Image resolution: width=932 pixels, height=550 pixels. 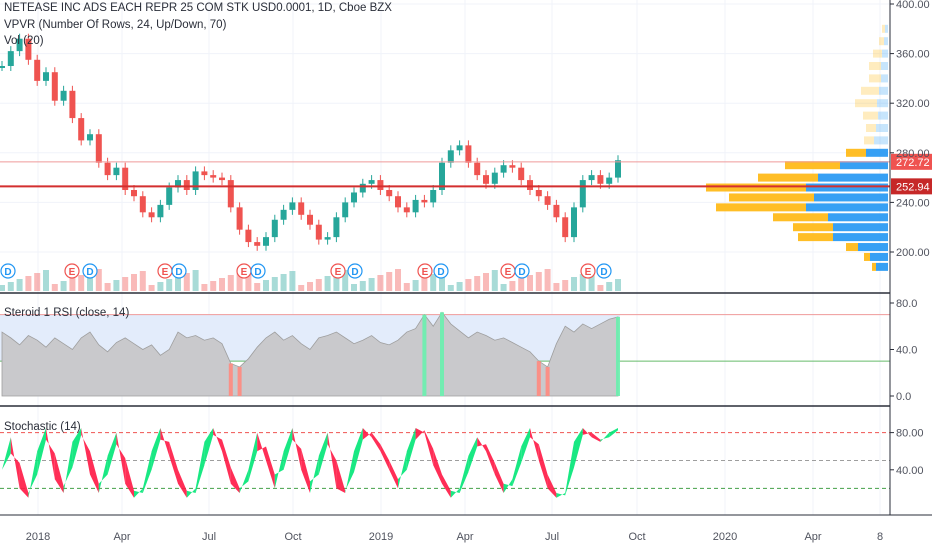 What do you see at coordinates (913, 104) in the screenshot?
I see `y-tick-label: 320.00` at bounding box center [913, 104].